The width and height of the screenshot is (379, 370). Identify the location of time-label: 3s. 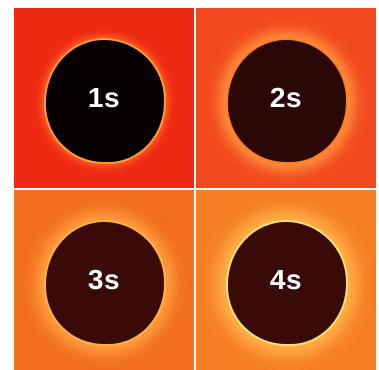
(104, 279).